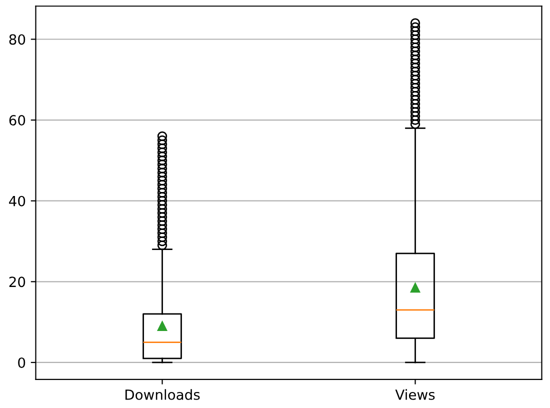  Describe the element at coordinates (17, 120) in the screenshot. I see `y-tick-label: 60` at that location.